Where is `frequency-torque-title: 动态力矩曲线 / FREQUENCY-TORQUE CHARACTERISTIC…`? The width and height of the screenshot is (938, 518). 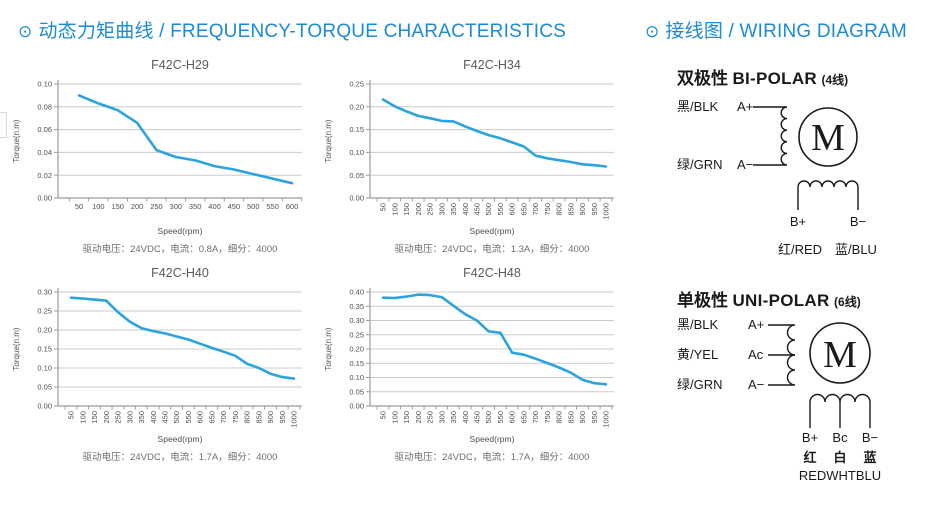 frequency-torque-title: 动态力矩曲线 / FREQUENCY-TORQUE CHARACTERISTIC… is located at coordinates (302, 31).